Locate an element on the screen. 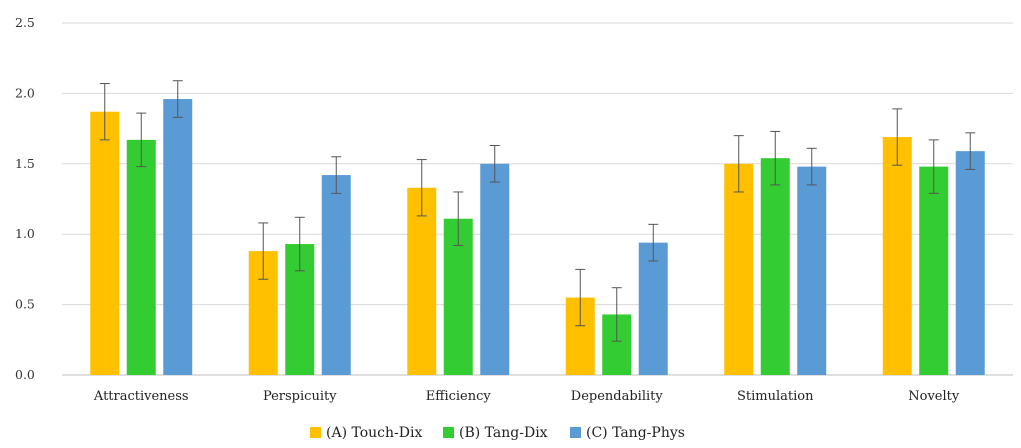 This screenshot has width=1021, height=448. y-axis-tick-labels: 0.0 0.5 1.0 1.5 2.0 2.5 is located at coordinates (25, 198).